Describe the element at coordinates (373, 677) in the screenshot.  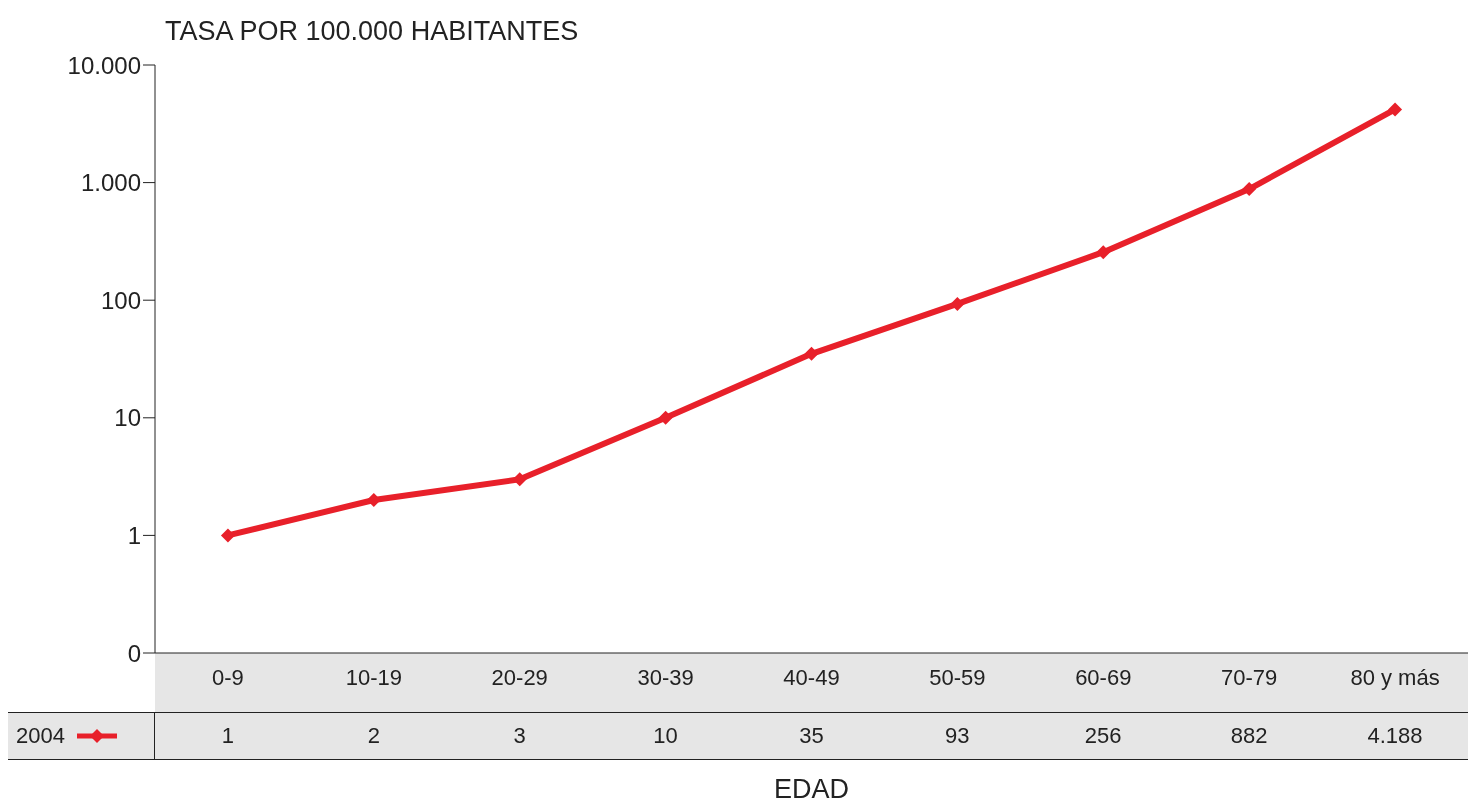
I see `x-tick-label: 10-19` at that location.